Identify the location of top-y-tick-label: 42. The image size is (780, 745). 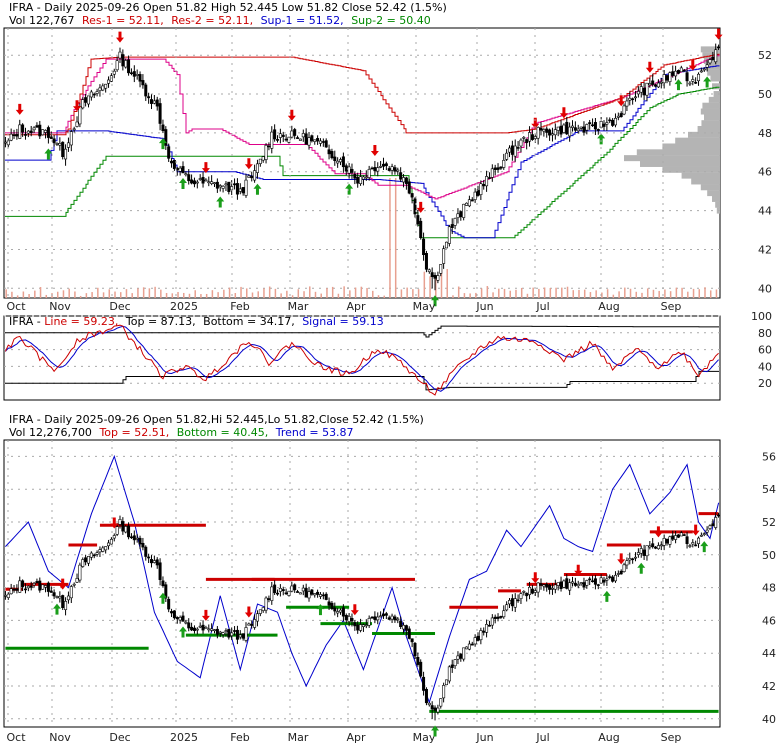
(765, 249).